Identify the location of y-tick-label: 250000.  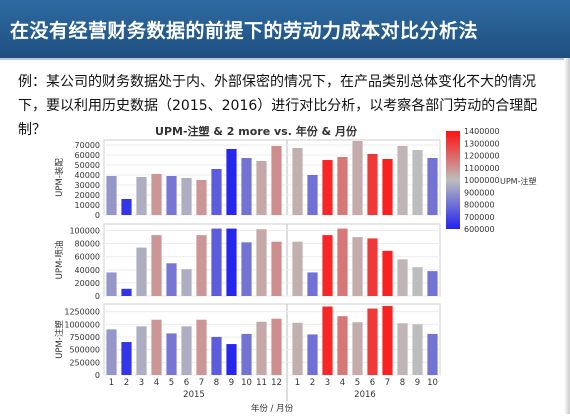
(84, 362).